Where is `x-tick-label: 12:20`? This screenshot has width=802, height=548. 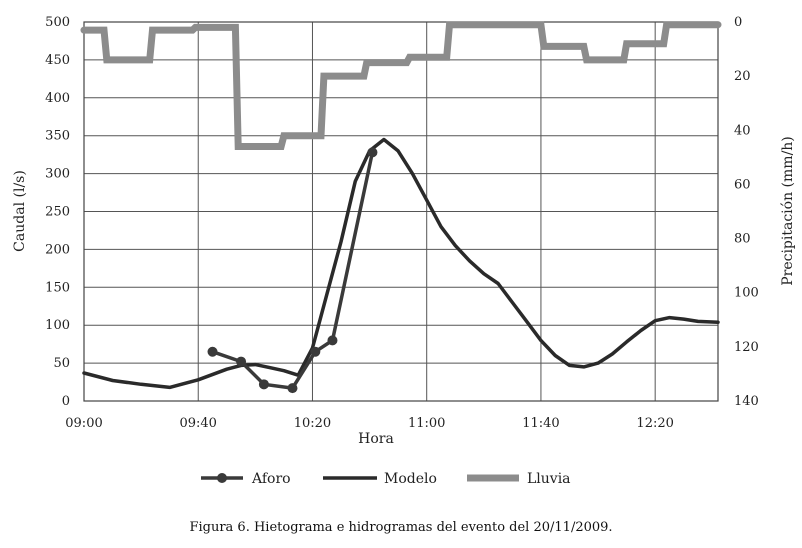
x-tick-label: 12:20 is located at coordinates (654, 423).